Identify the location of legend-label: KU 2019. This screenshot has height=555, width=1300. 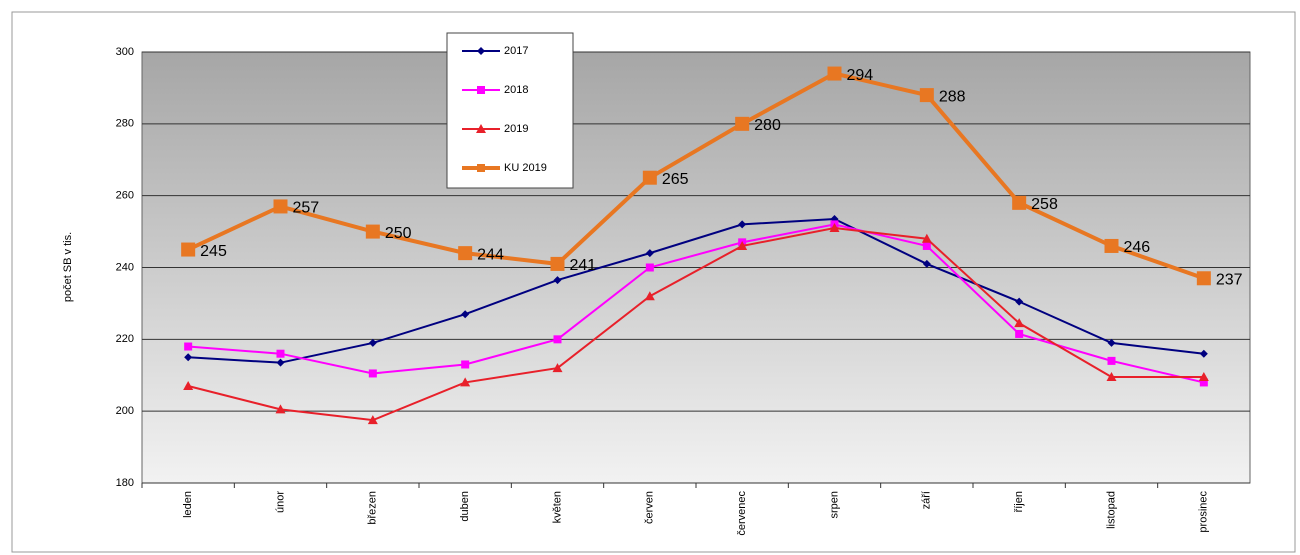
(525, 168).